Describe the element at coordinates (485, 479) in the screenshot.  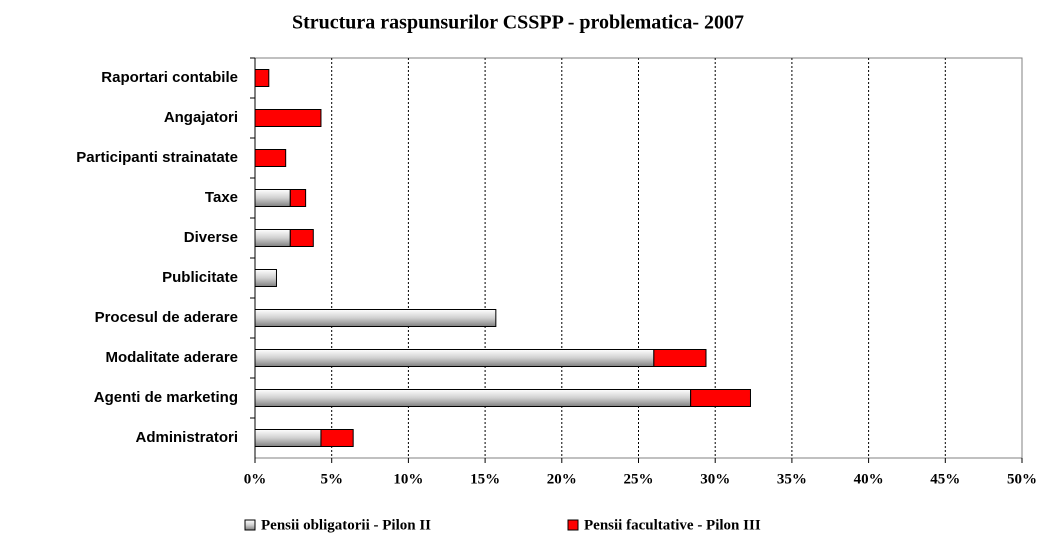
I see `x-tick-label: 15%` at that location.